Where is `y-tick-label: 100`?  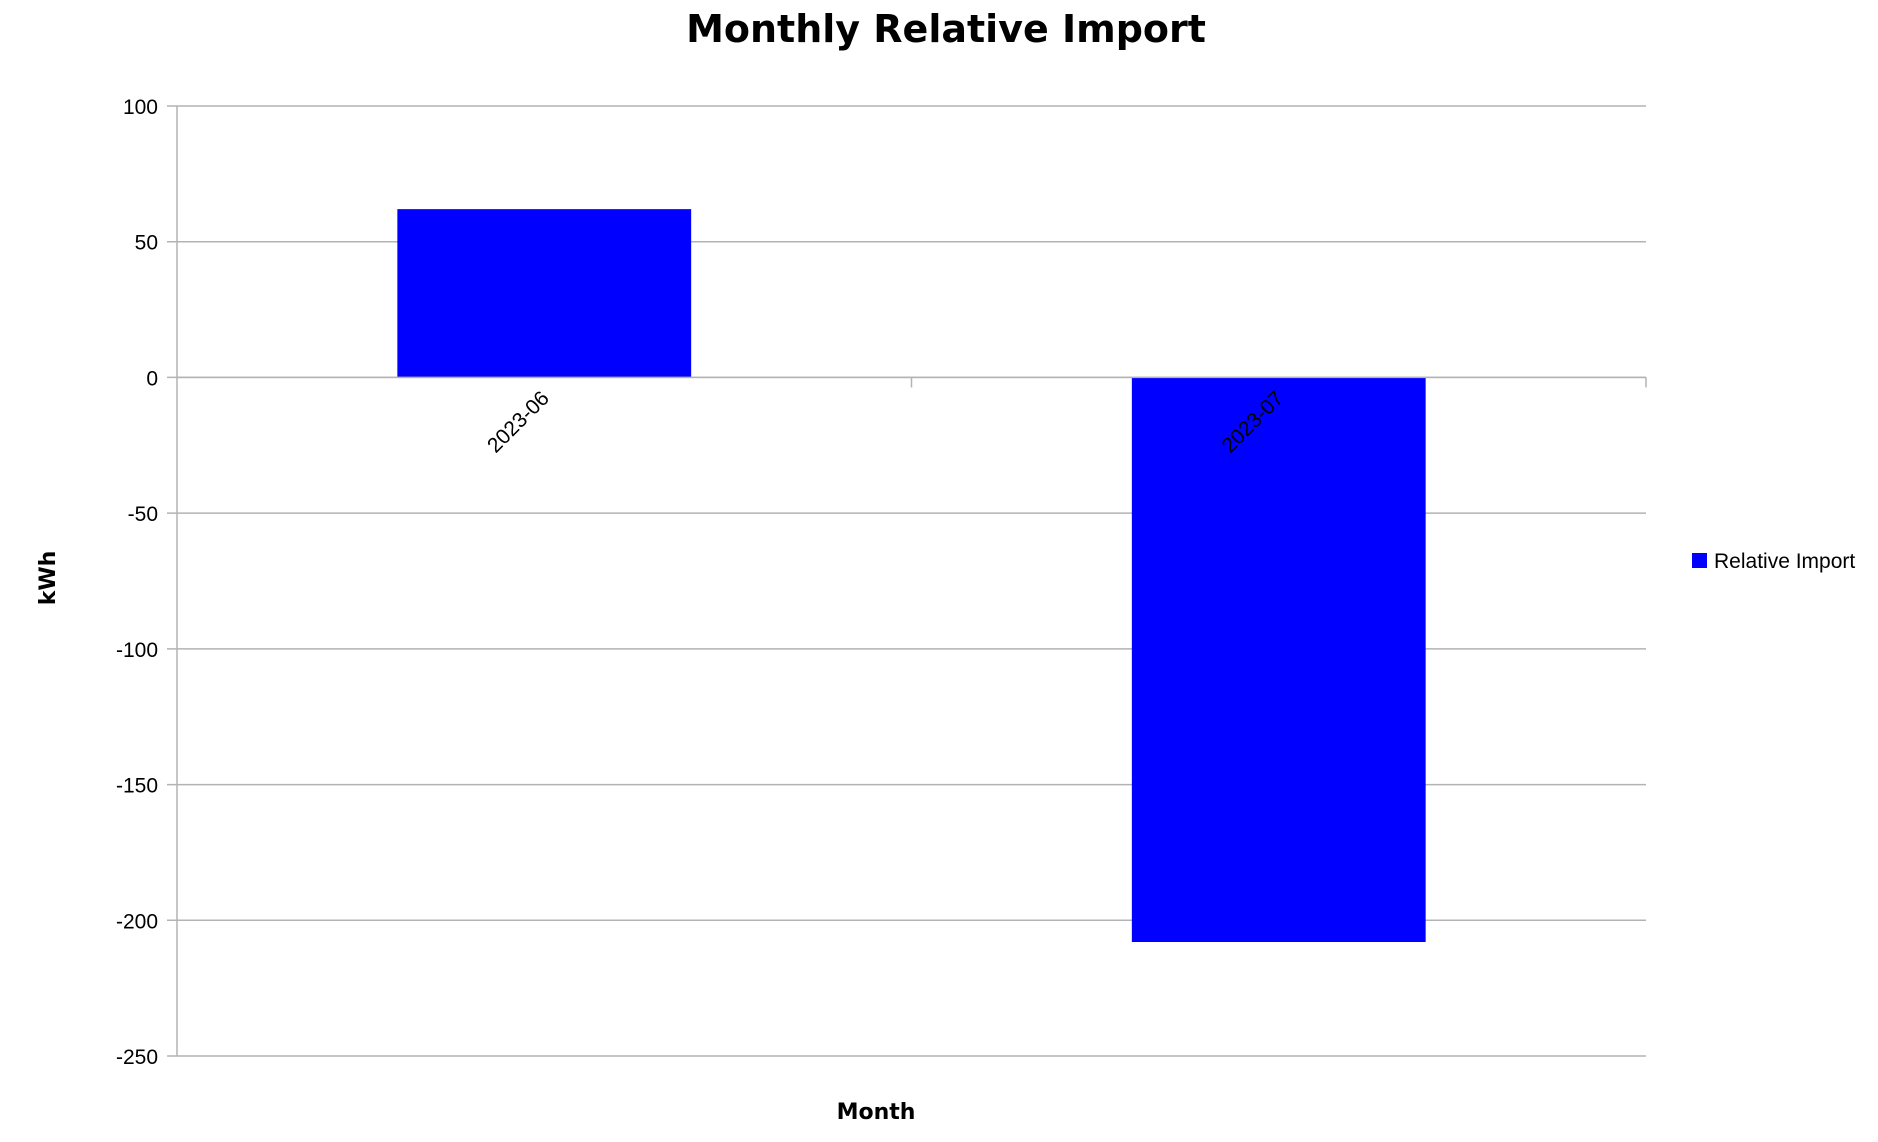
y-tick-label: 100 is located at coordinates (140, 107).